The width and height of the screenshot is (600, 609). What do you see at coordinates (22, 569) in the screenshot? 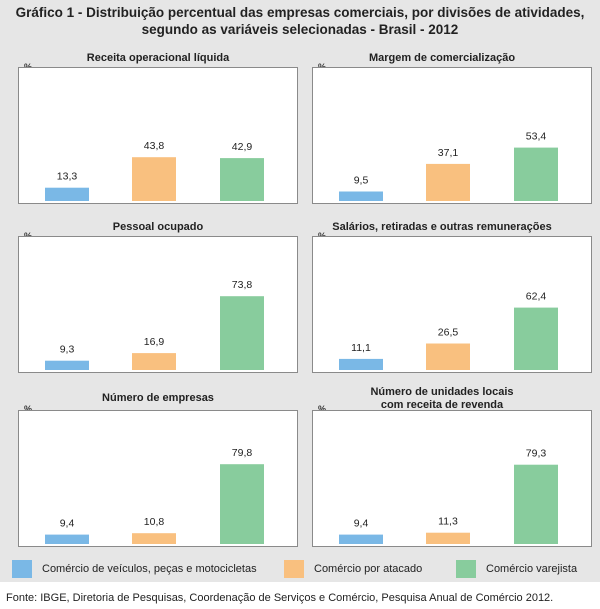
I see `legend-swatch-veiculos` at bounding box center [22, 569].